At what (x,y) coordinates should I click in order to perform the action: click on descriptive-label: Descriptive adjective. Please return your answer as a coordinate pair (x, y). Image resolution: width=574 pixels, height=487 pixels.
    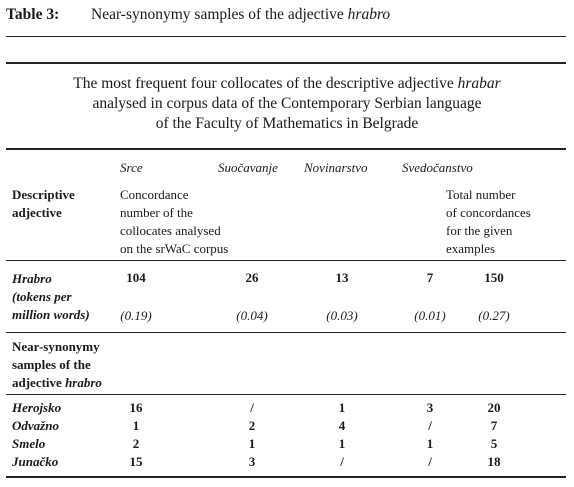
    Looking at the image, I should click on (43, 204).